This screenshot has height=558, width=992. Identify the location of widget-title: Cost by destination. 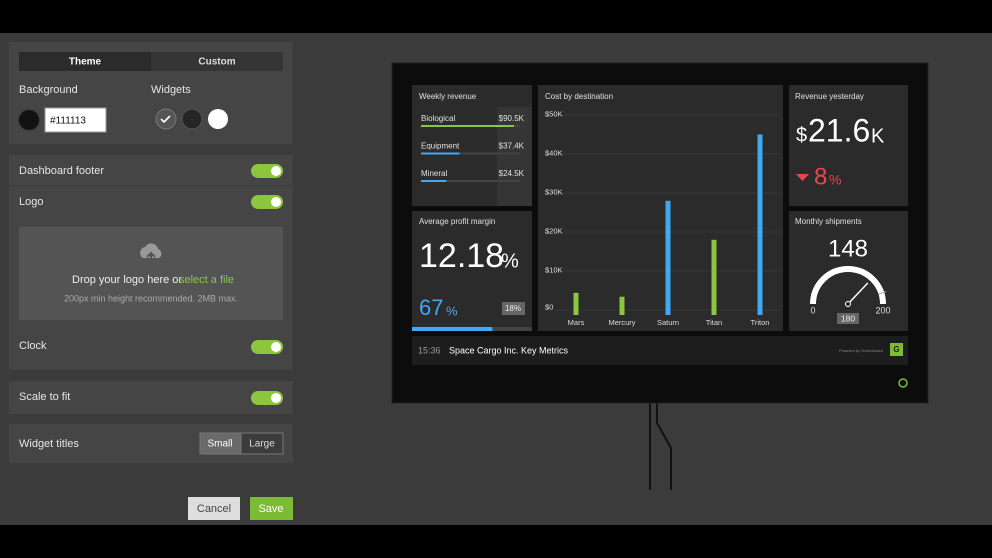
(579, 96).